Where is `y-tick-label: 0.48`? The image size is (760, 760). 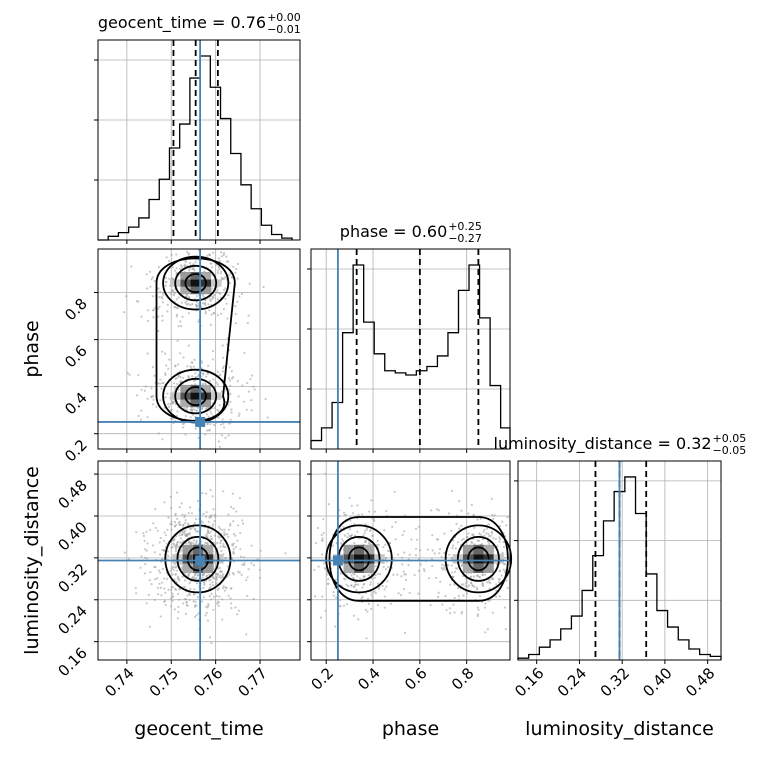 y-tick-label: 0.48 is located at coordinates (72, 494).